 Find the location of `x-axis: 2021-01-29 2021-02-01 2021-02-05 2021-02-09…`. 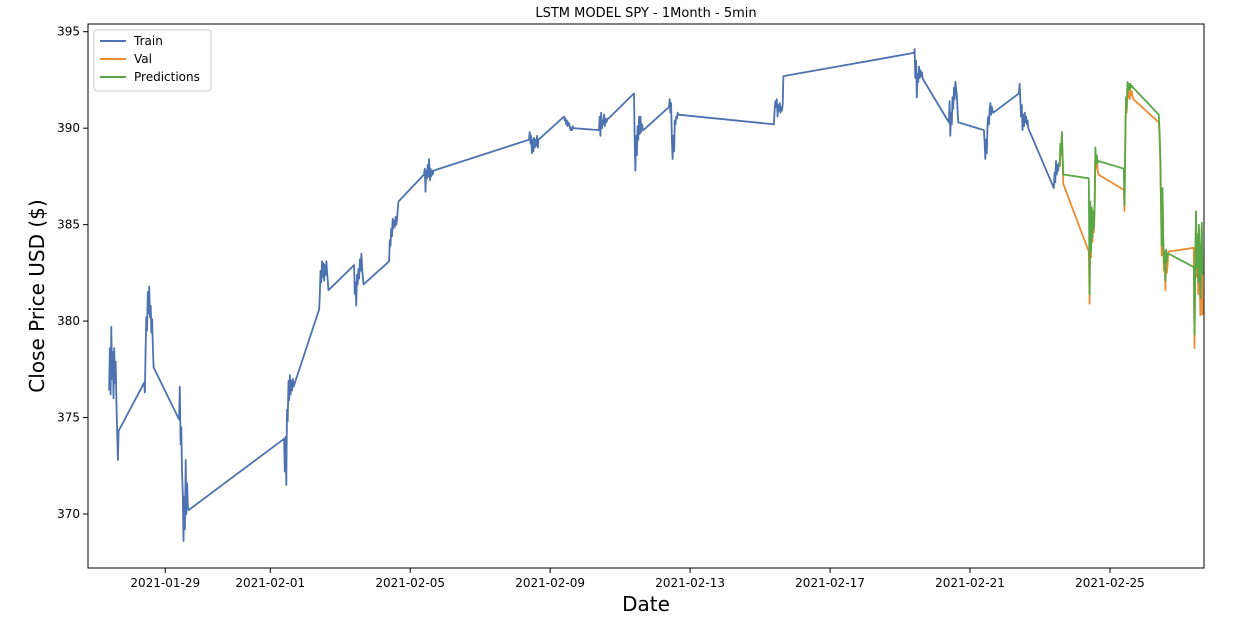

x-axis: 2021-01-29 2021-02-01 2021-02-05 2021-02-09… is located at coordinates (637, 579).